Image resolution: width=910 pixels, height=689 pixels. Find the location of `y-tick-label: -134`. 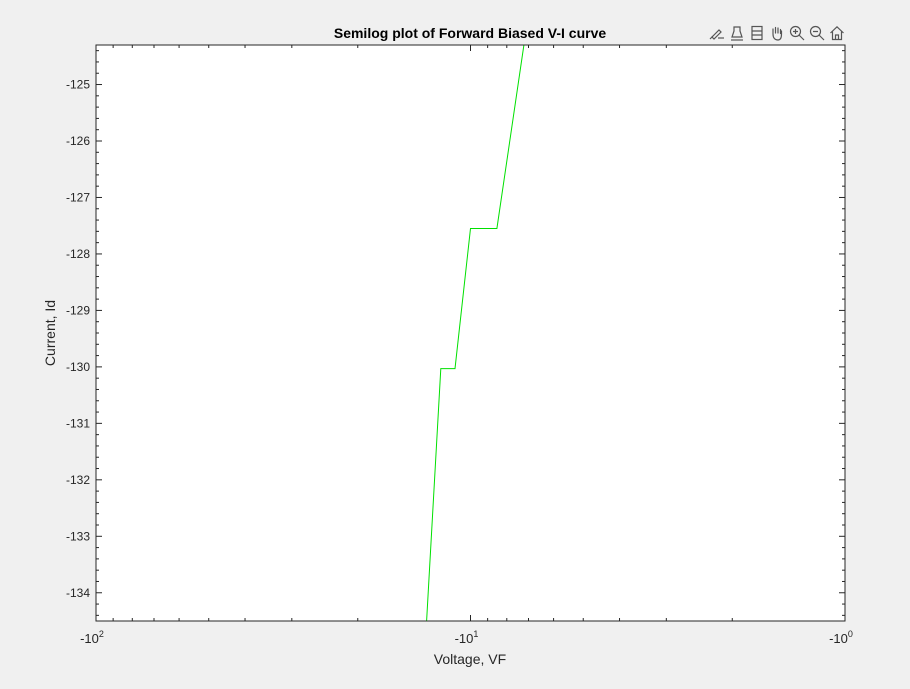

y-tick-label: -134 is located at coordinates (78, 593).